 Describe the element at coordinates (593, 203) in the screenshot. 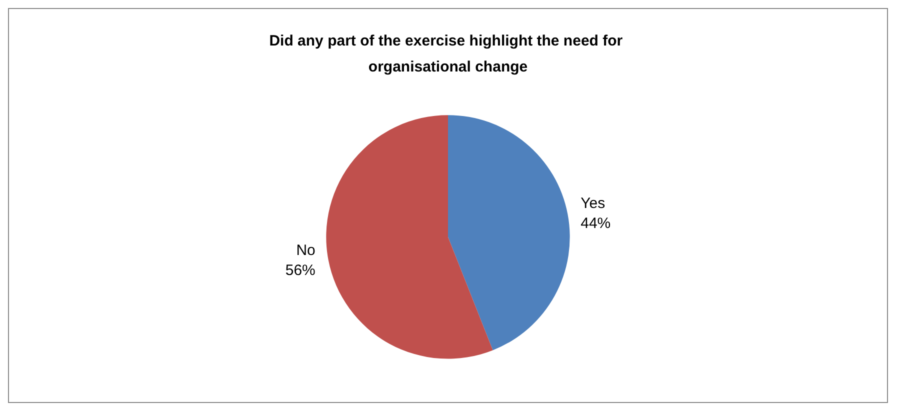

I see `slice-label: Yes` at that location.